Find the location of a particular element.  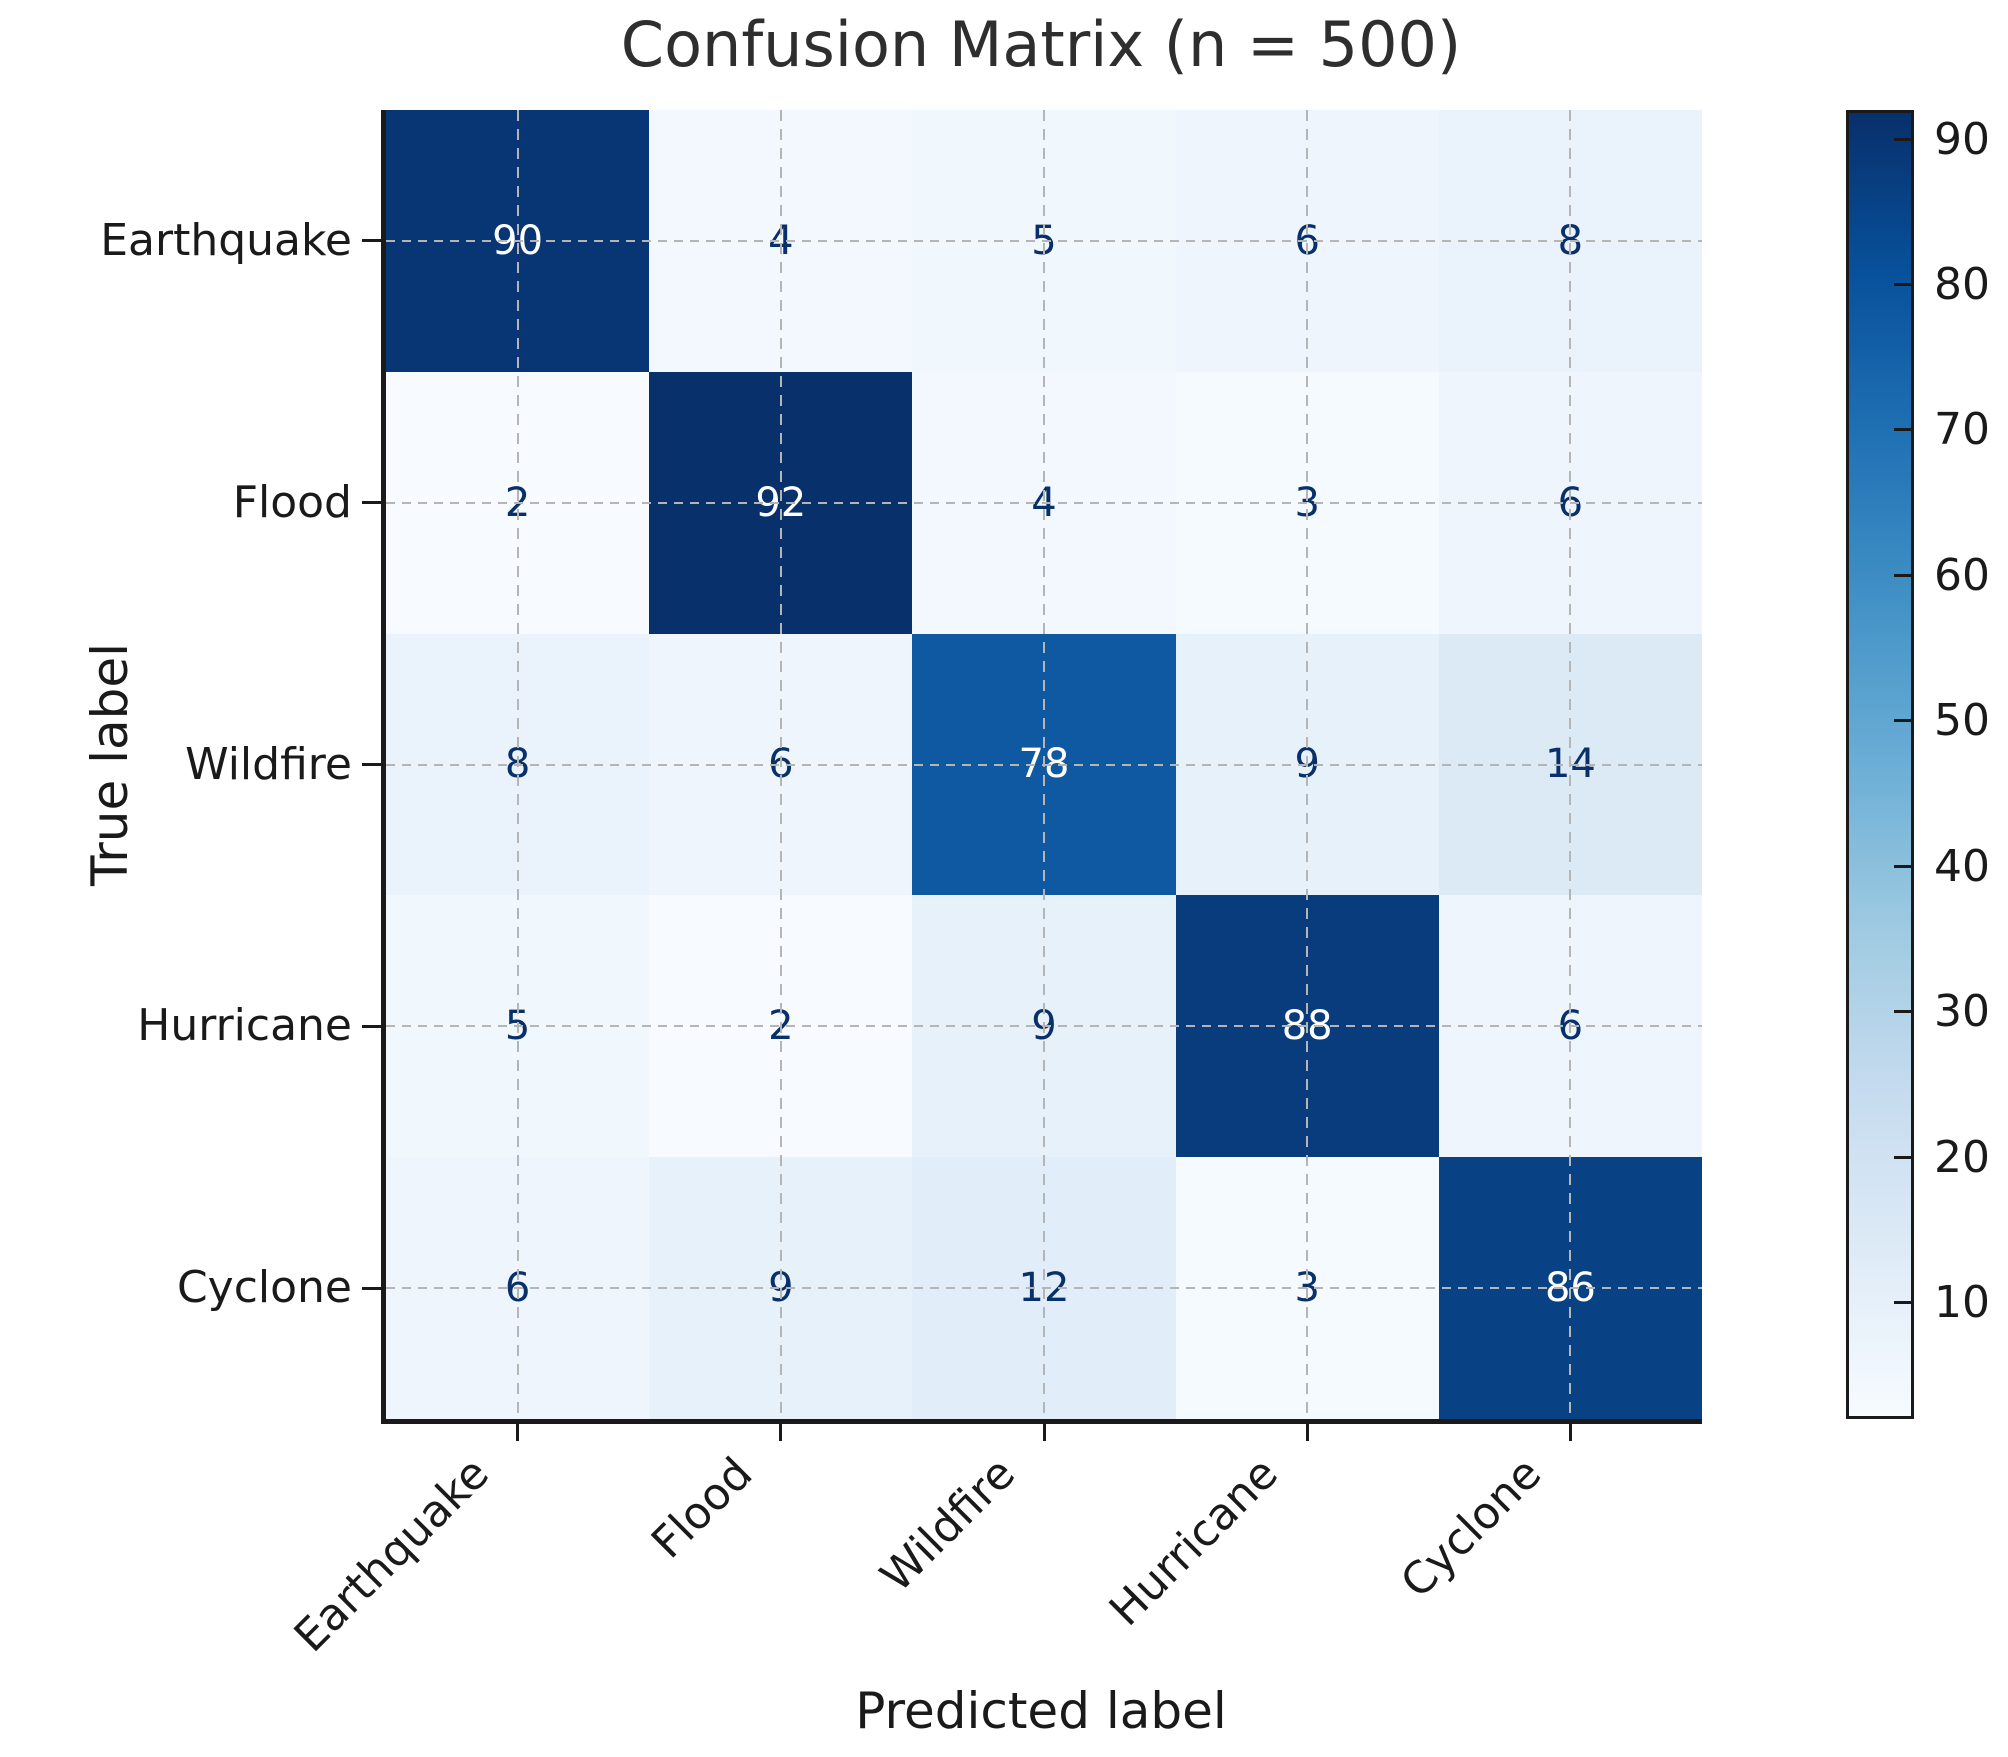

cell-value: 14 is located at coordinates (1570, 764).